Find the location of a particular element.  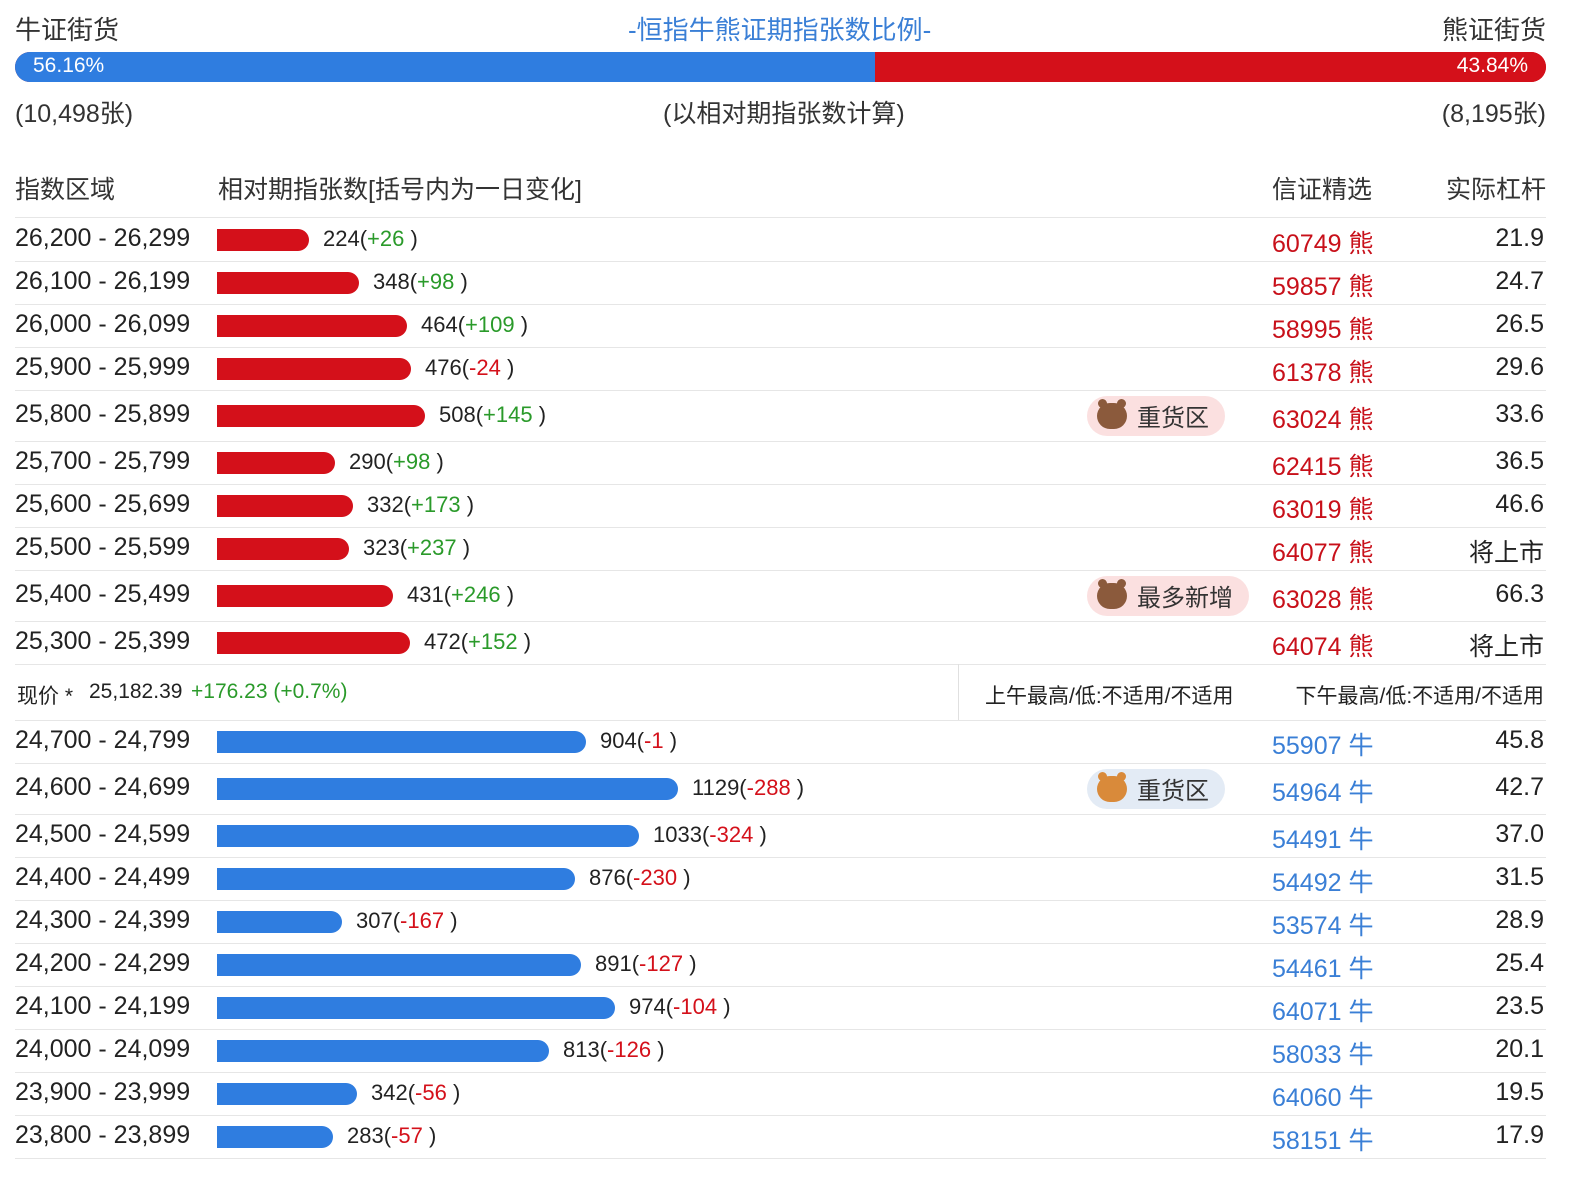

table-row: 24,000 - 24,099 813(-126 ) 58033 牛 20.1 is located at coordinates (780, 1051).